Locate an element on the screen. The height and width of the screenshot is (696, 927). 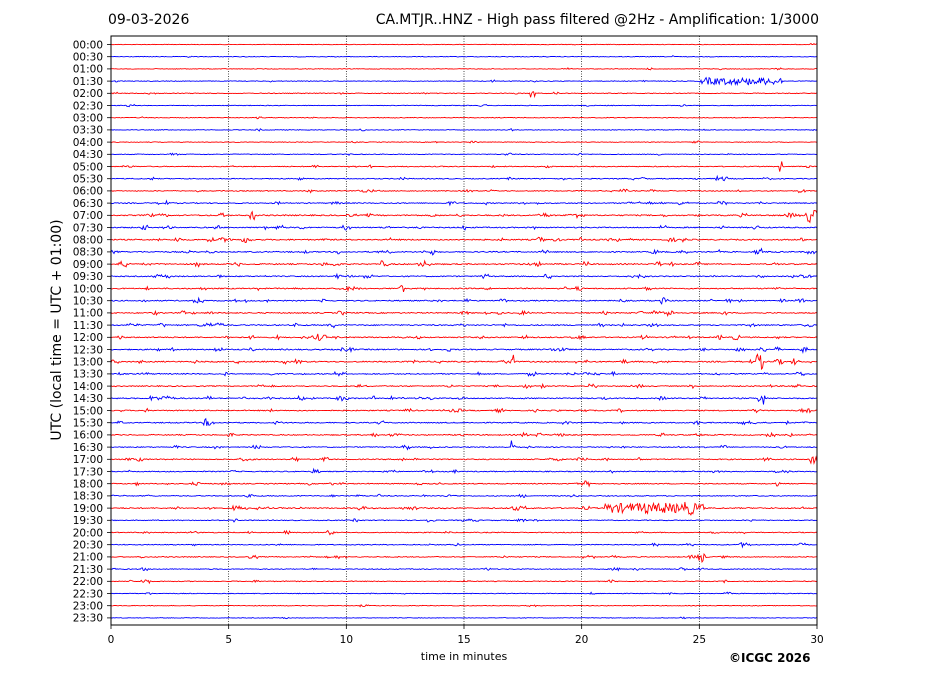
y-tick-label: 00:30 is located at coordinates (88, 58).